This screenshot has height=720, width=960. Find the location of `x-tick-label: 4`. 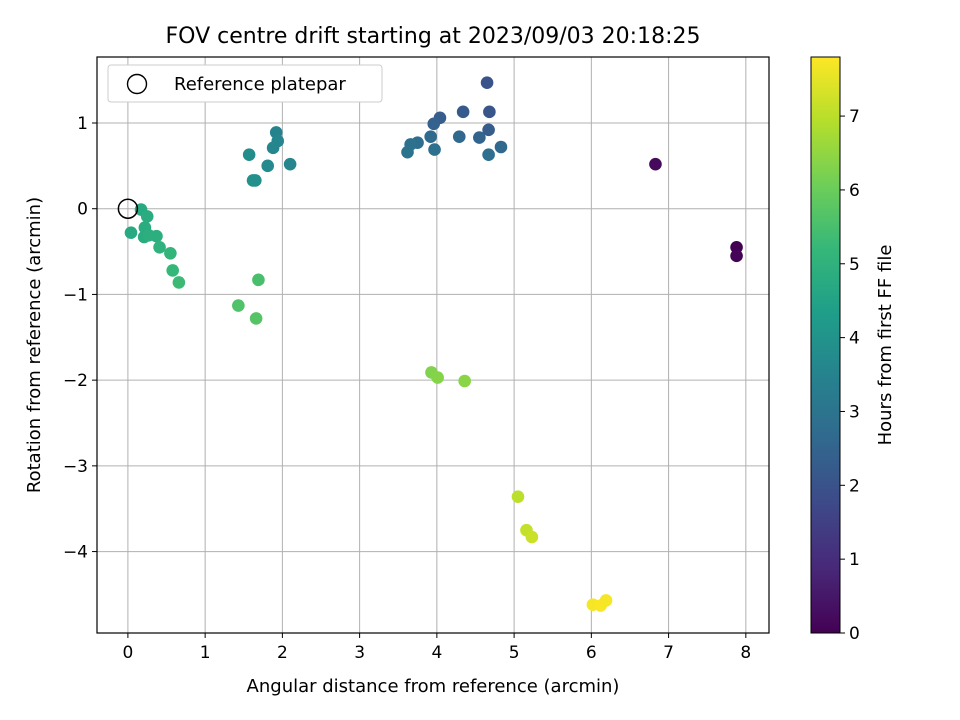

x-tick-label: 4 is located at coordinates (436, 653).